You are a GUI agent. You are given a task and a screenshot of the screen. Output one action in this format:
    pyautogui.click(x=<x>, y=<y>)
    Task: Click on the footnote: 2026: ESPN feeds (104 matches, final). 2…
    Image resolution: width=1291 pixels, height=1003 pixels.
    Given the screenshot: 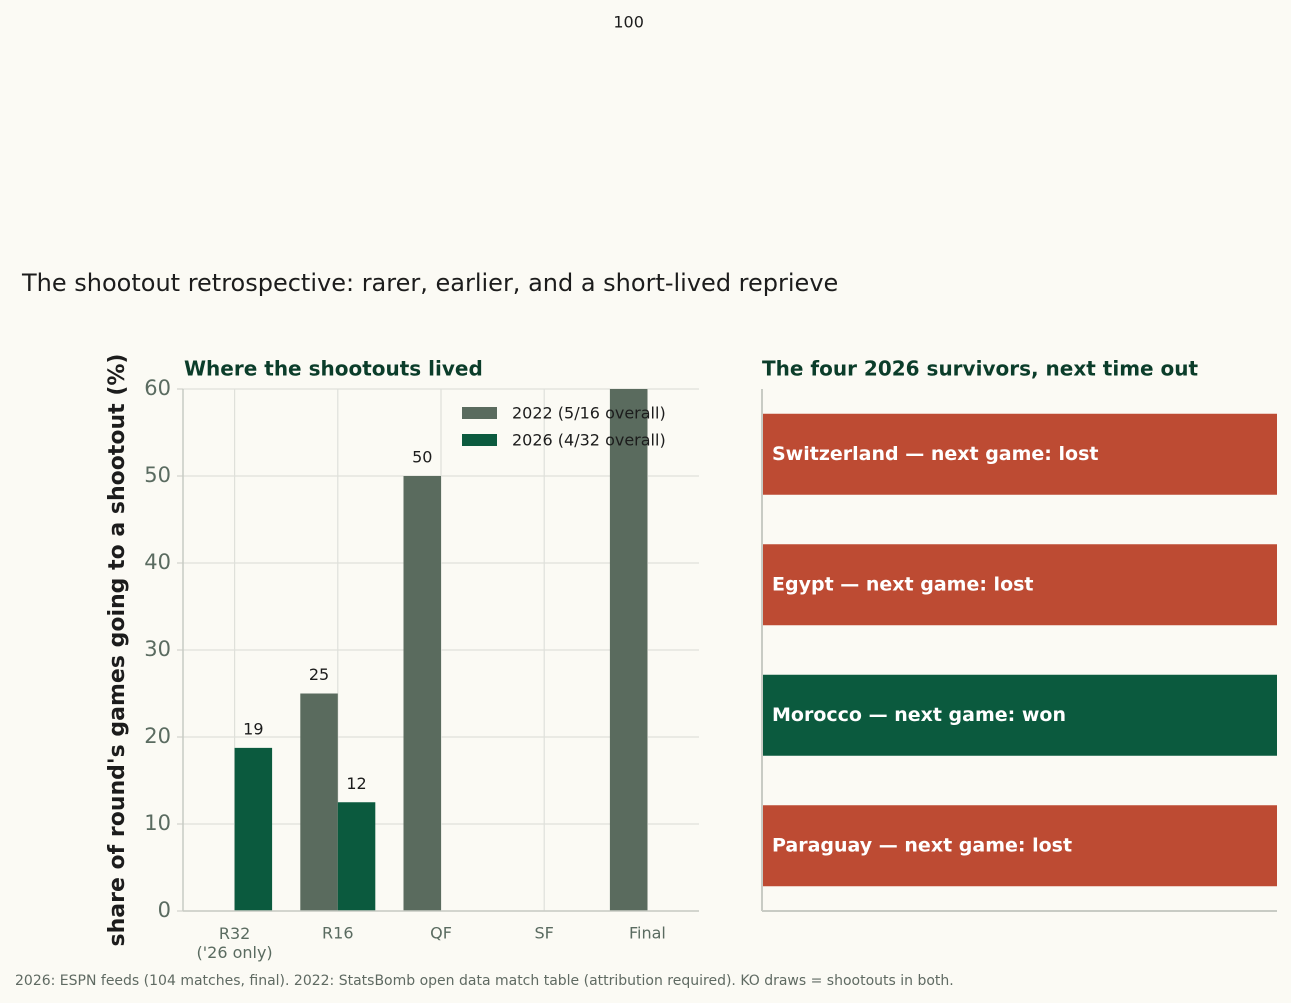 What is the action you would take?
    pyautogui.click(x=484, y=981)
    